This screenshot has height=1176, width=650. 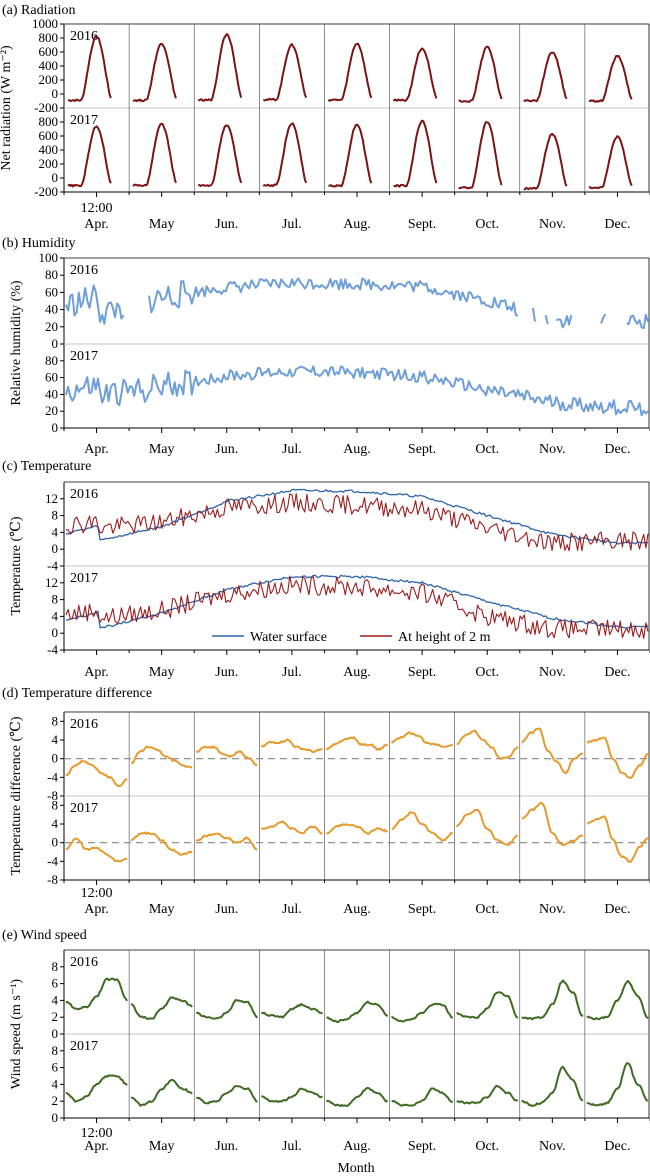 I want to click on d-line-2017-Oct., so click(x=486, y=827).